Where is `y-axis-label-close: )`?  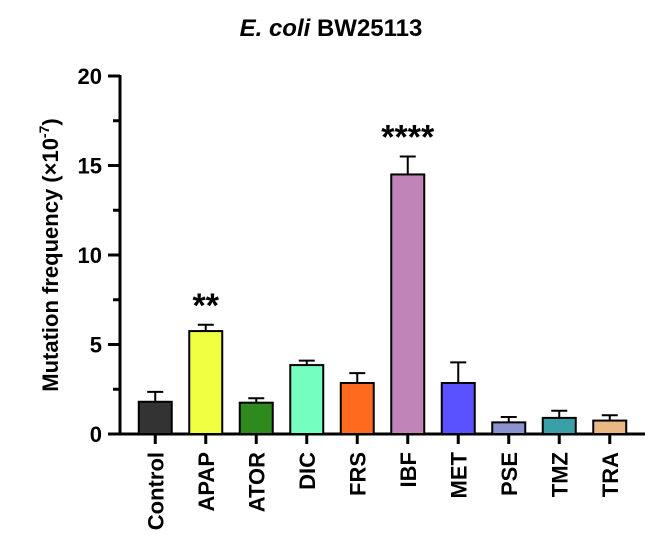
y-axis-label-close: ) is located at coordinates (50, 121).